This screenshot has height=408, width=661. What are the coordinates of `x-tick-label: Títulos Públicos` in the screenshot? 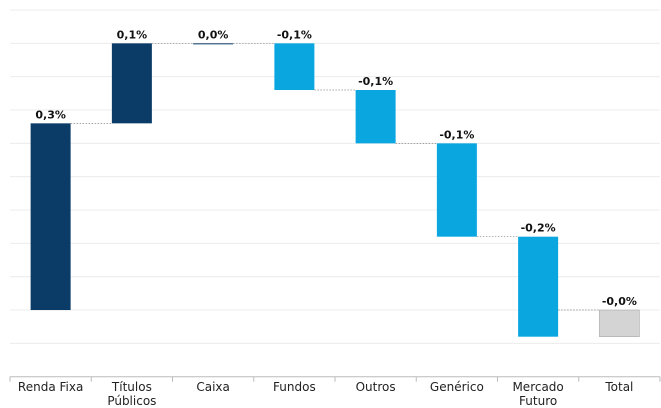 It's located at (132, 394).